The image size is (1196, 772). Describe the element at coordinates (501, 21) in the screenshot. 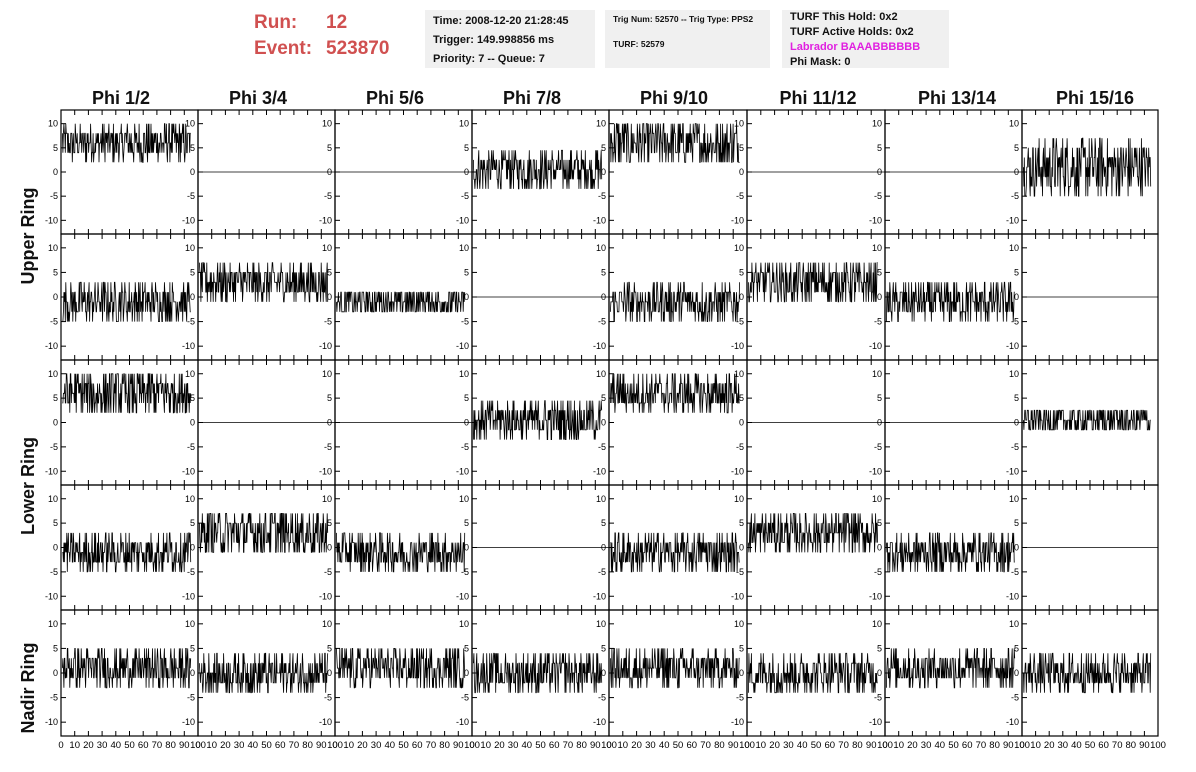

I see `time-text: Time: 2008-12-20 21:28:45` at that location.